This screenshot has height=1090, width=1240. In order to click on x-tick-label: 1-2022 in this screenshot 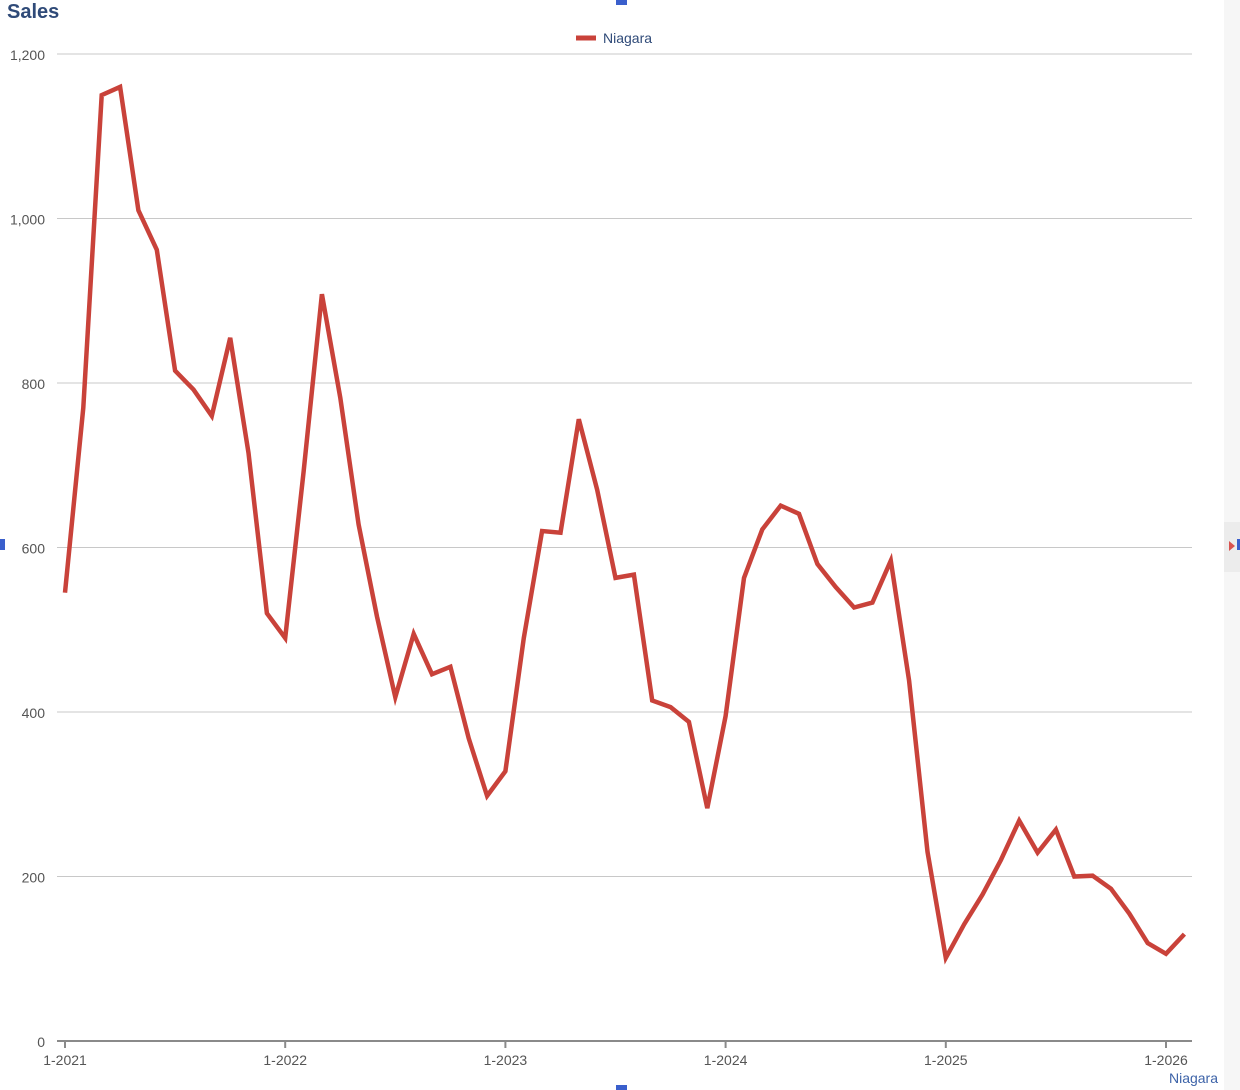, I will do `click(285, 1060)`.